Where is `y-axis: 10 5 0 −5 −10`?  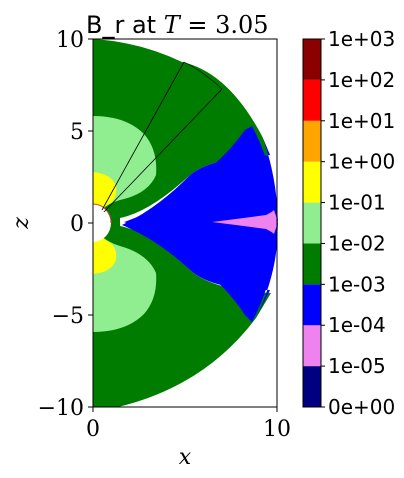
y-axis: 10 5 0 −5 −10 is located at coordinates (65, 224).